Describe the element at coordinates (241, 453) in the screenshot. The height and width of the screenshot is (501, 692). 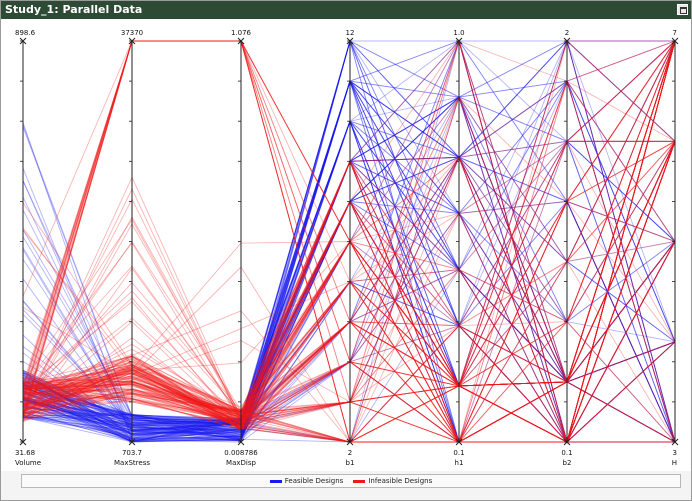
I see `axis-min-label: 0.008786` at that location.